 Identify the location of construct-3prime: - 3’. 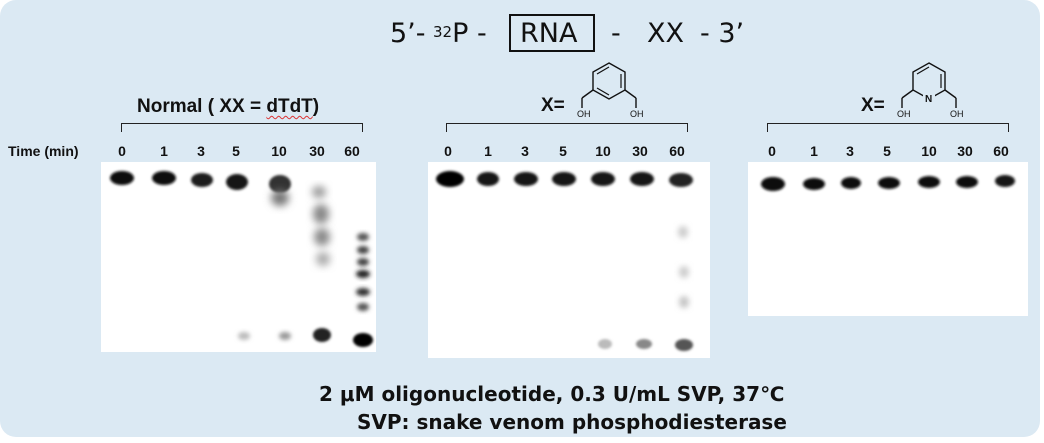
(722, 33).